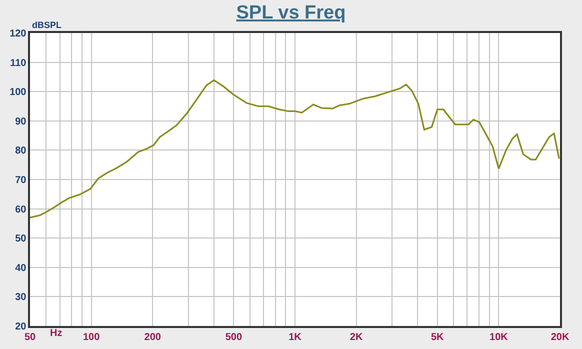 The image size is (582, 349). I want to click on y-axis-title: dBSPL, so click(47, 25).